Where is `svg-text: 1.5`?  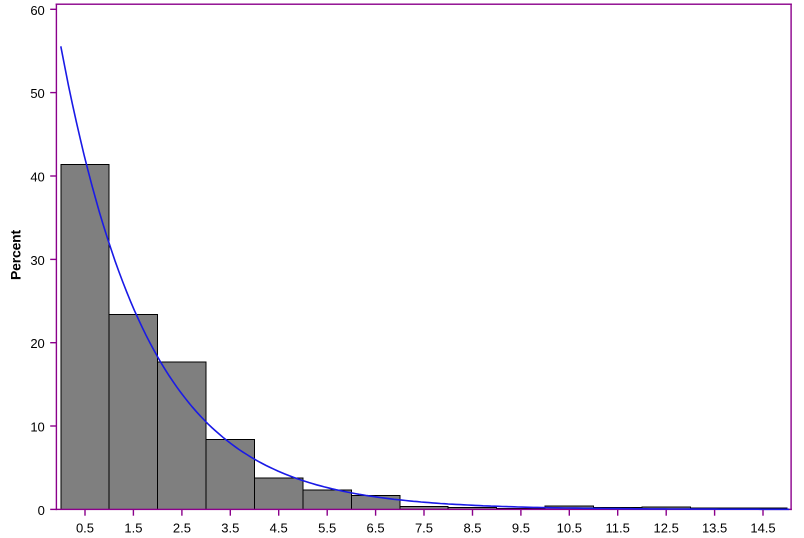
svg-text: 1.5 is located at coordinates (133, 527).